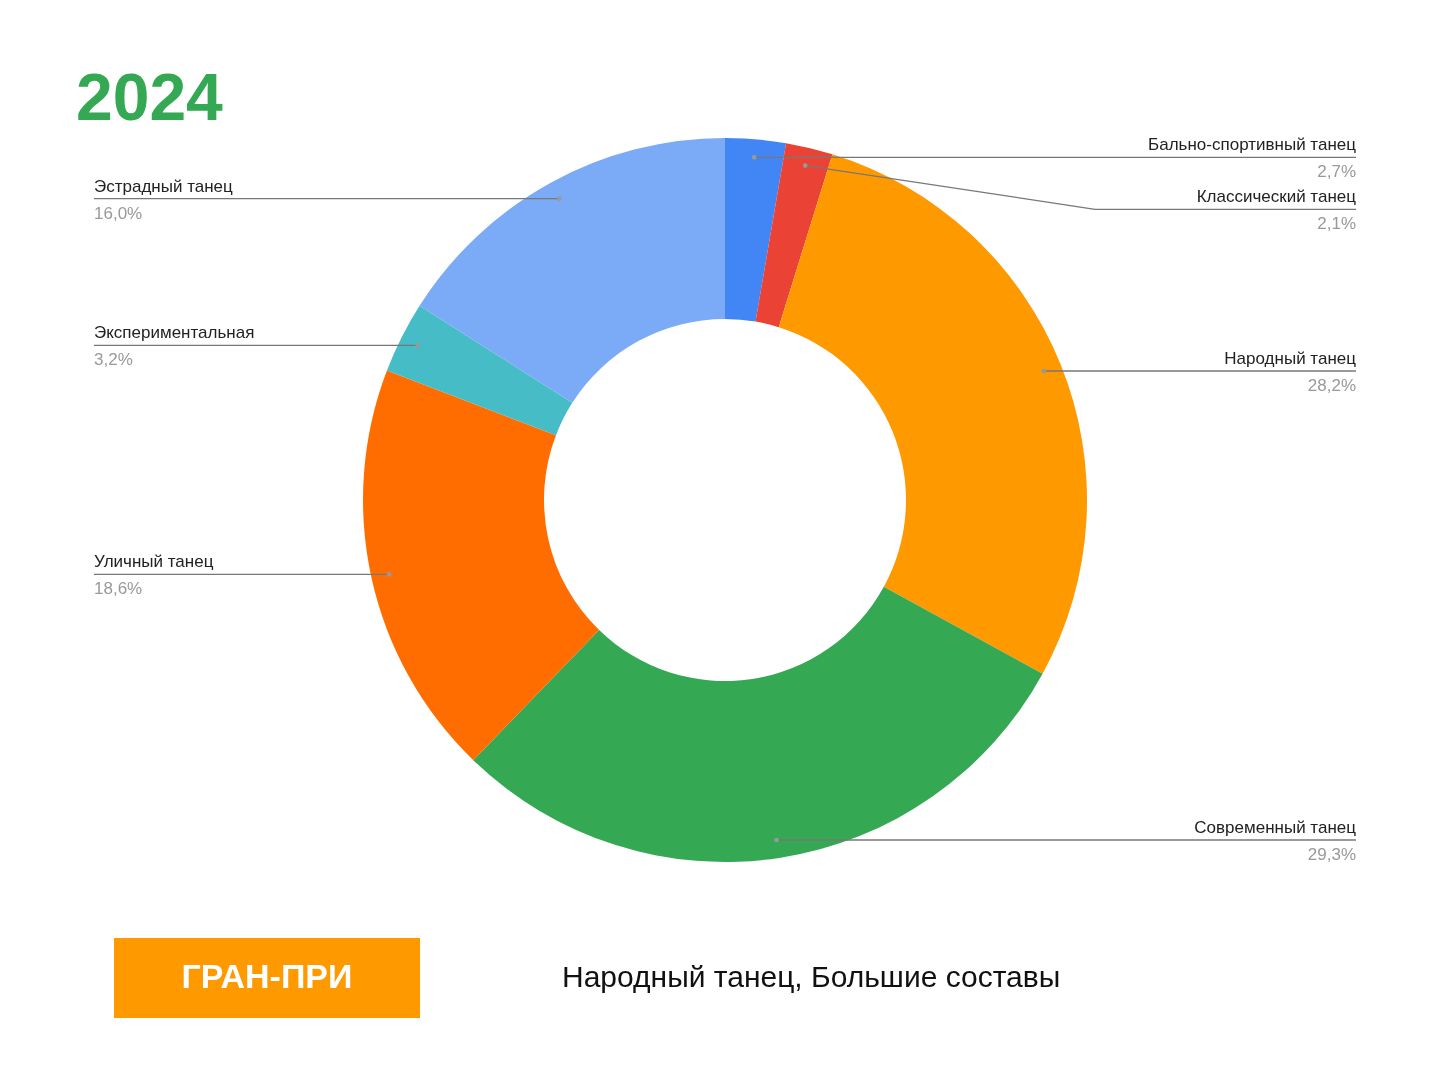  What do you see at coordinates (267, 976) in the screenshot?
I see `text: ГРАН-ПРИ` at bounding box center [267, 976].